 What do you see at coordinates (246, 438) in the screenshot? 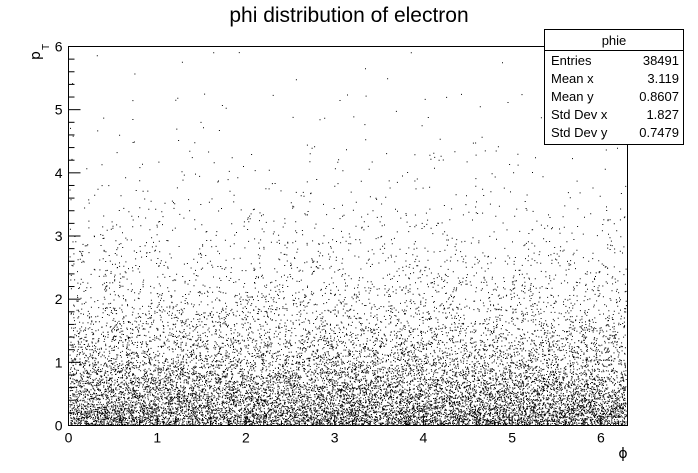
I see `x-tick-label: 2` at bounding box center [246, 438].